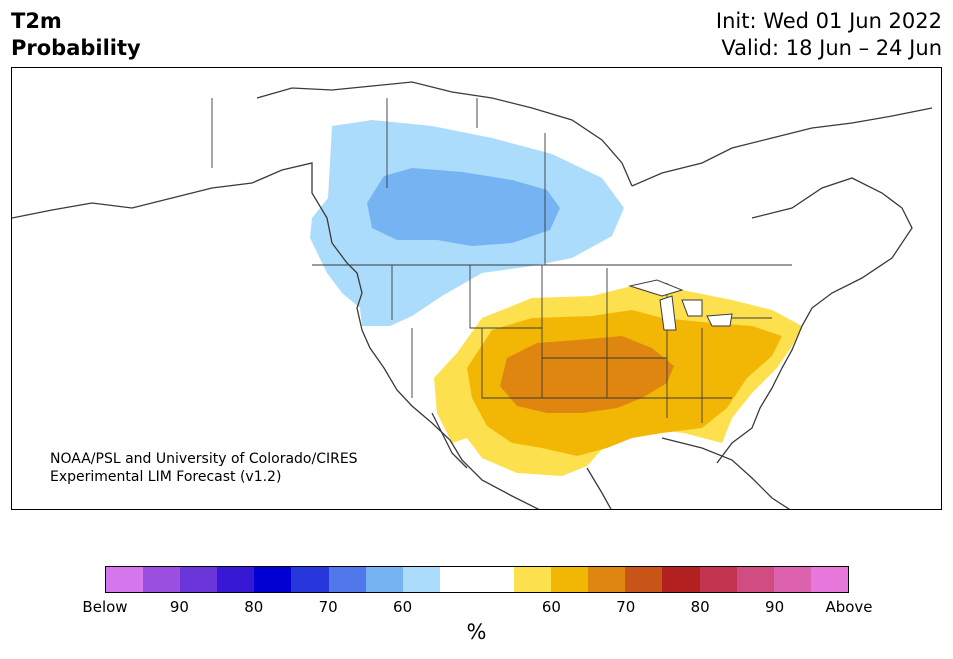 The height and width of the screenshot is (659, 953). I want to click on colorbar-tick-label: Below, so click(105, 607).